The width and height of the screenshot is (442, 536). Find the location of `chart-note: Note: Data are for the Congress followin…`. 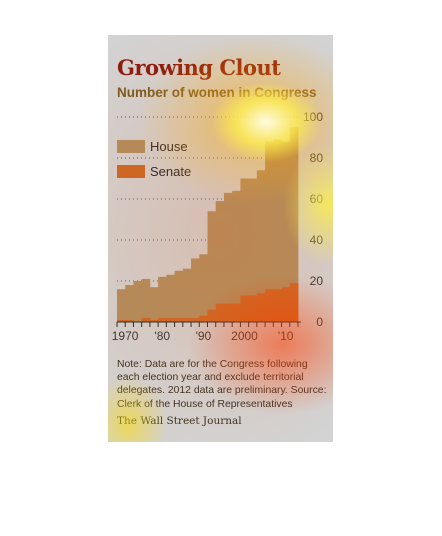

chart-note: Note: Data are for the Congress followin… is located at coordinates (222, 384).